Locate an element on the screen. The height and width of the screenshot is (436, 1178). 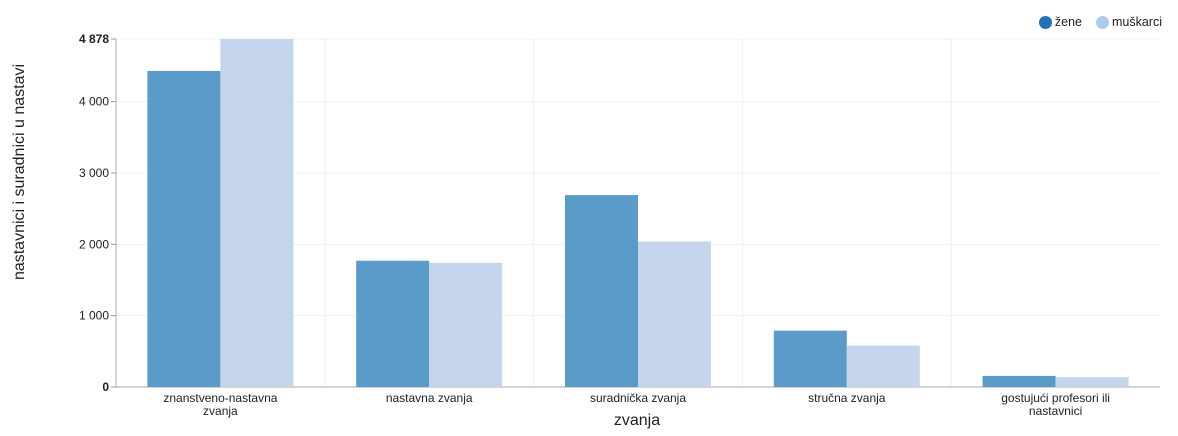
legend-swatch-zene is located at coordinates (1045, 22).